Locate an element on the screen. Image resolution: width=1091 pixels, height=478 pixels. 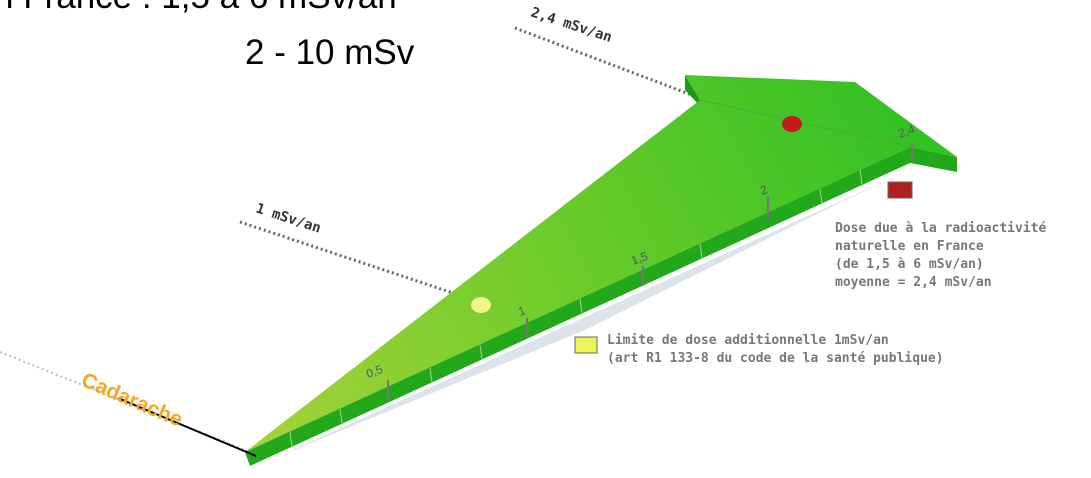
scale-label: 2,4 is located at coordinates (906, 131).